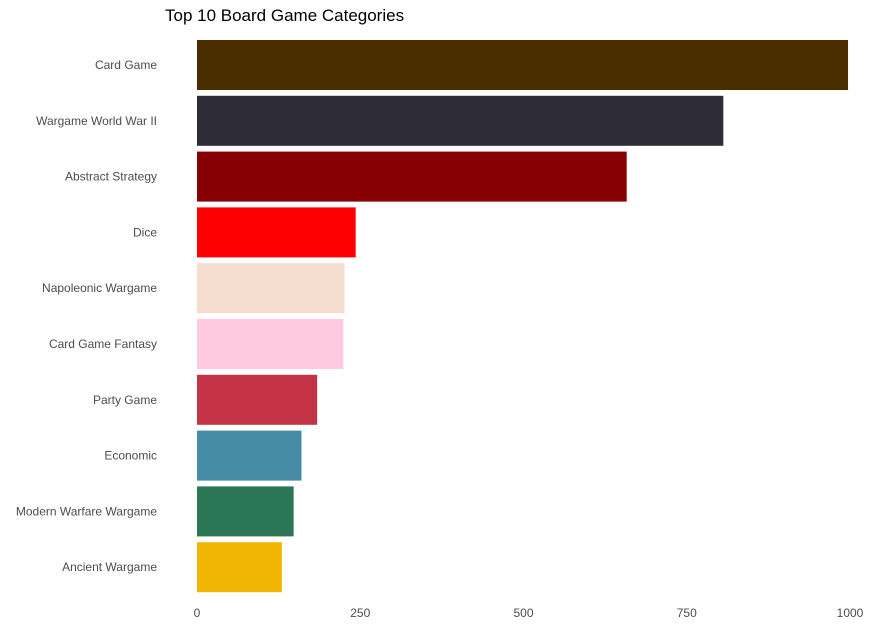  What do you see at coordinates (271, 288) in the screenshot?
I see `bar-napoleonic-wargame` at bounding box center [271, 288].